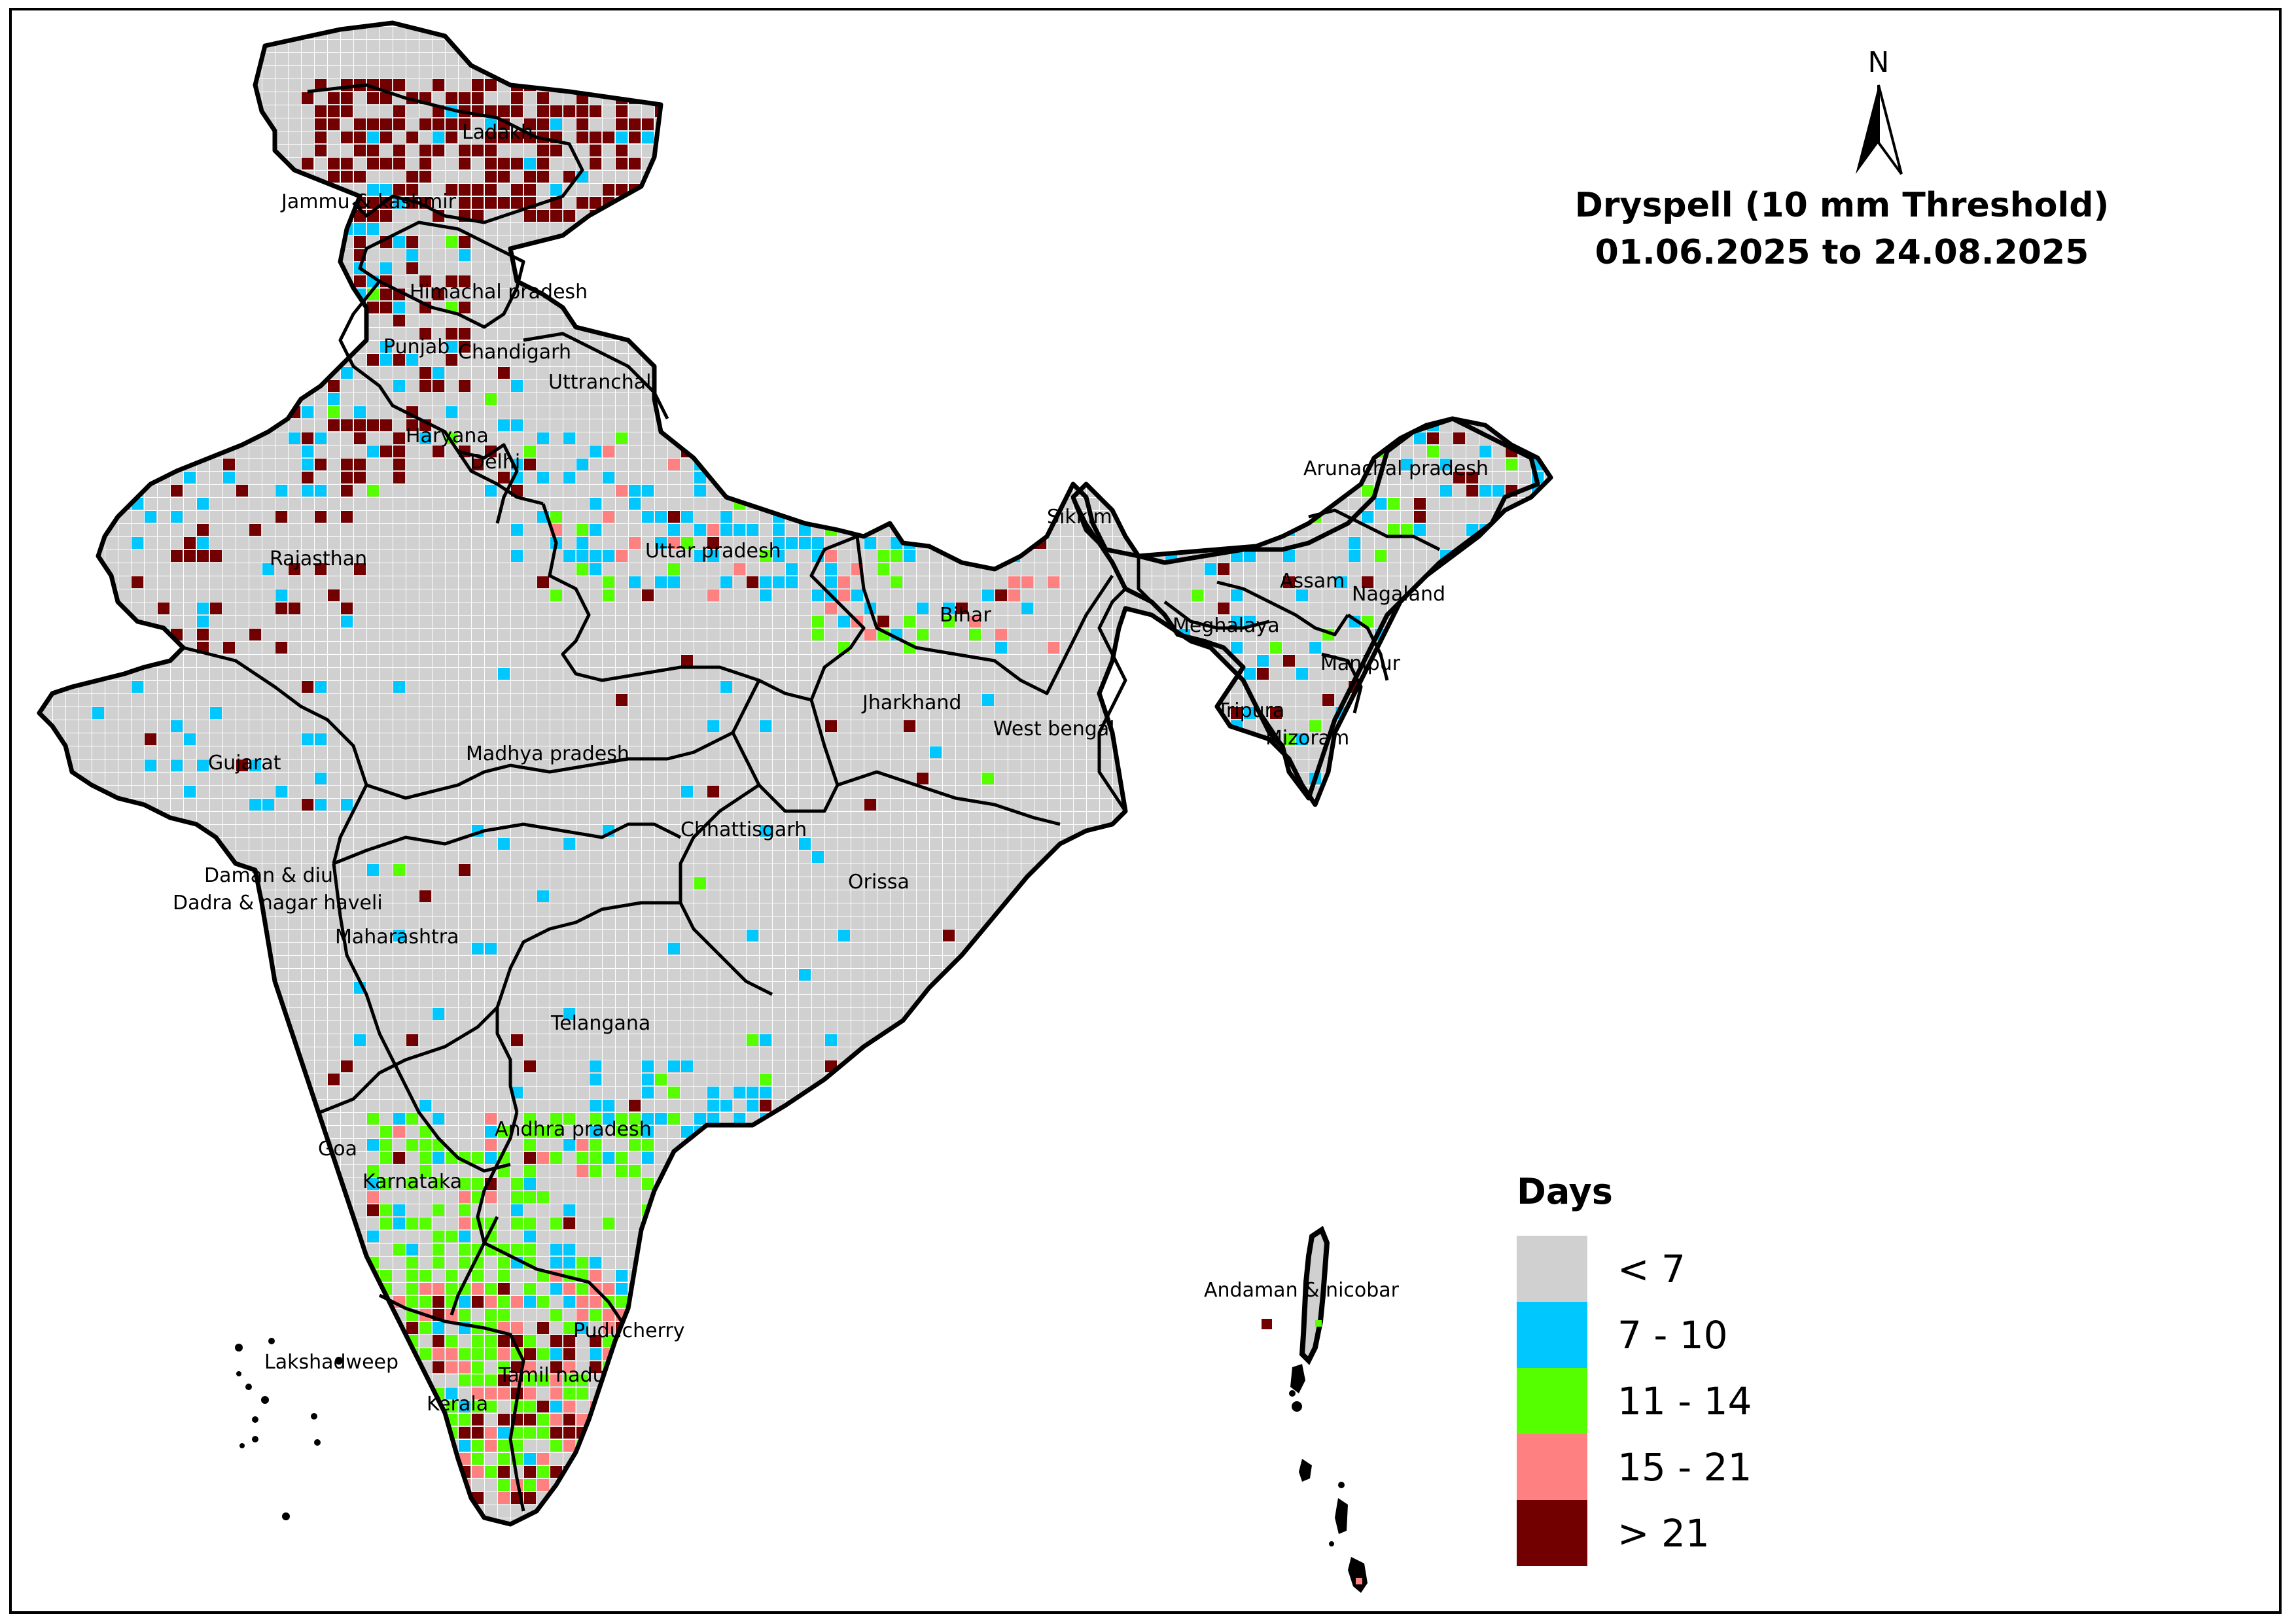  What do you see at coordinates (338, 1150) in the screenshot?
I see `label-goa: Goa` at bounding box center [338, 1150].